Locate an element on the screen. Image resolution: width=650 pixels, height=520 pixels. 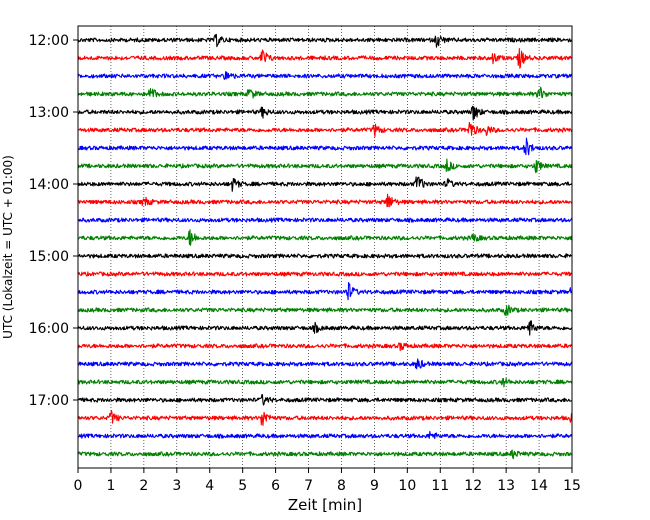
x-tick-label: 13 is located at coordinates (506, 486).